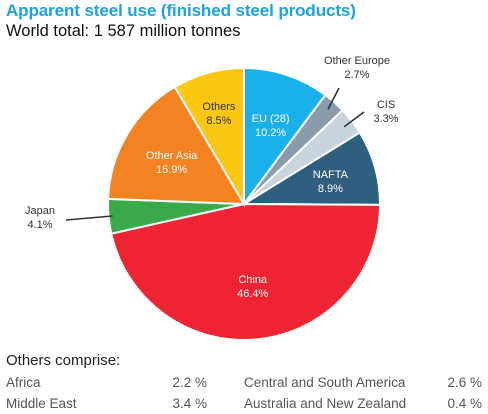 Image resolution: width=488 pixels, height=414 pixels. Describe the element at coordinates (171, 170) in the screenshot. I see `slice-value-other-asia: 15.9%` at that location.